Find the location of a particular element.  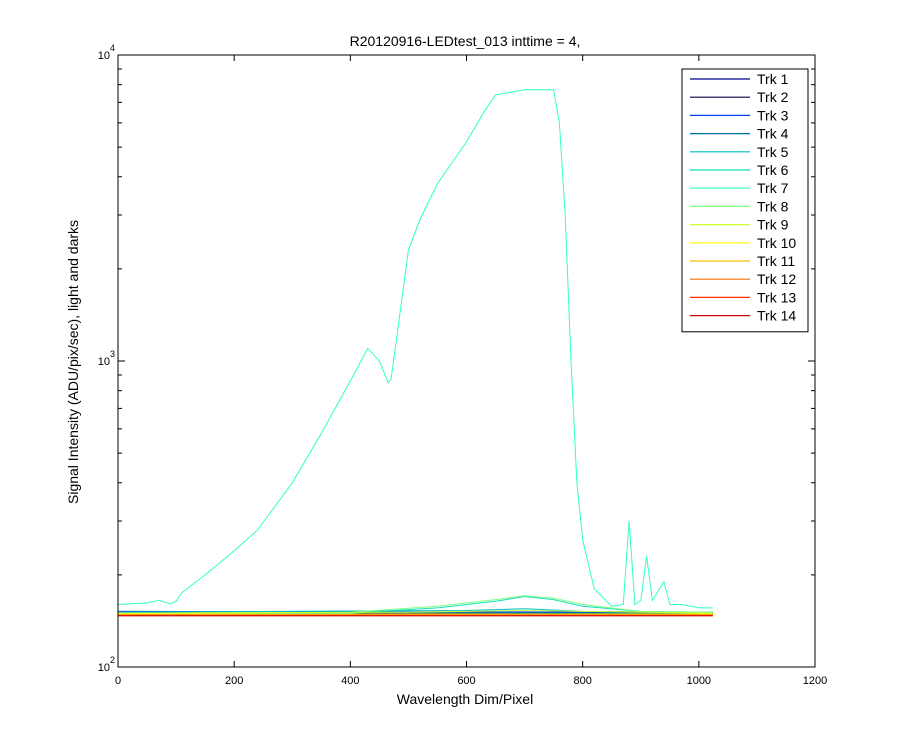

y-tick-exponent: 2 is located at coordinates (112, 660).